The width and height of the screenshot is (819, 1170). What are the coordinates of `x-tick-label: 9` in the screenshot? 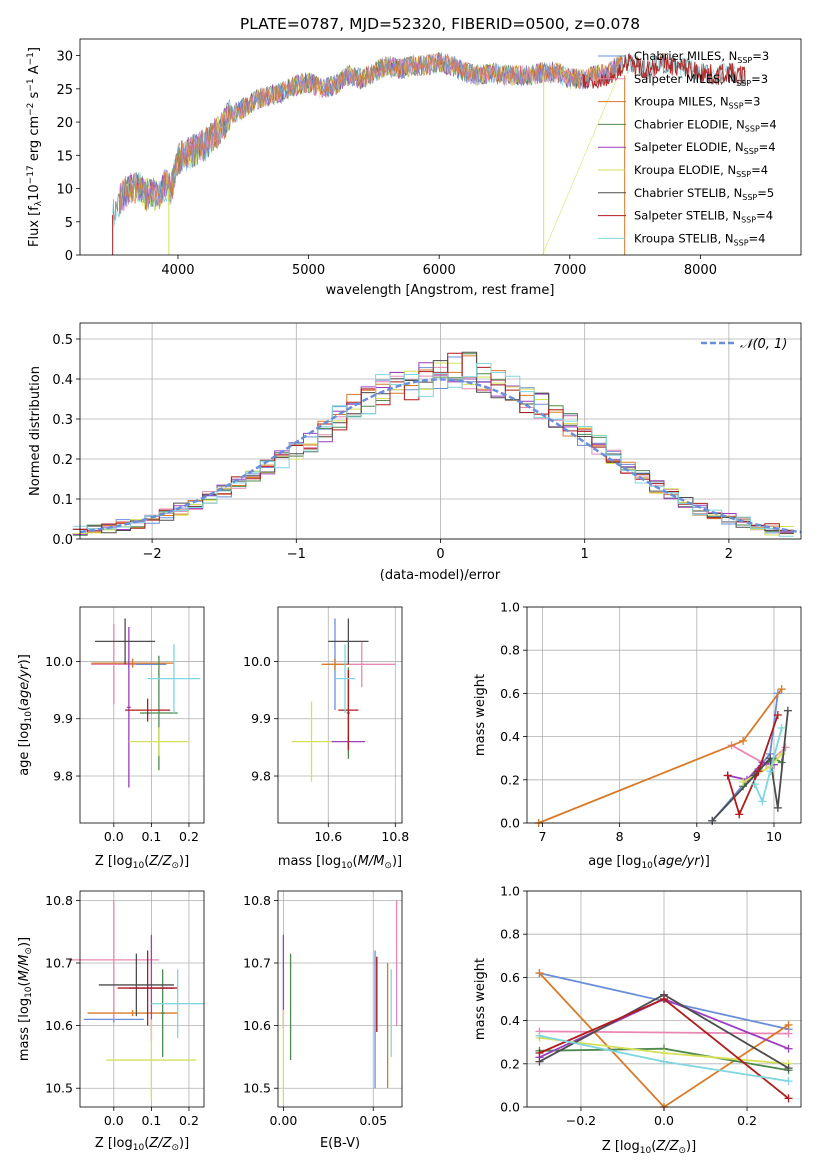 It's located at (697, 836).